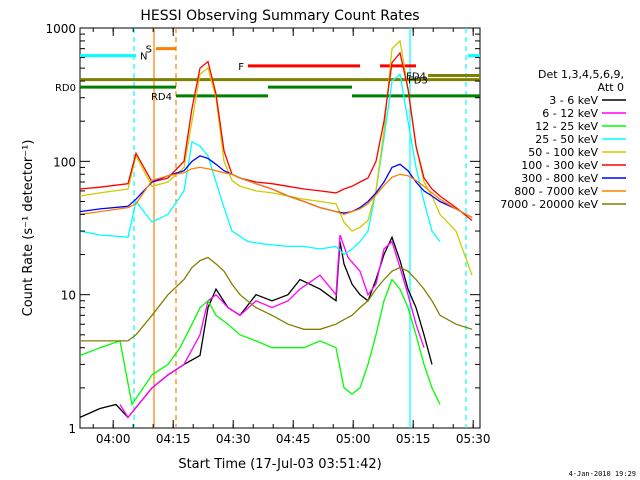  Describe the element at coordinates (602, 474) in the screenshot. I see `date-stamp: 4-Jan-2010 19:29` at that location.